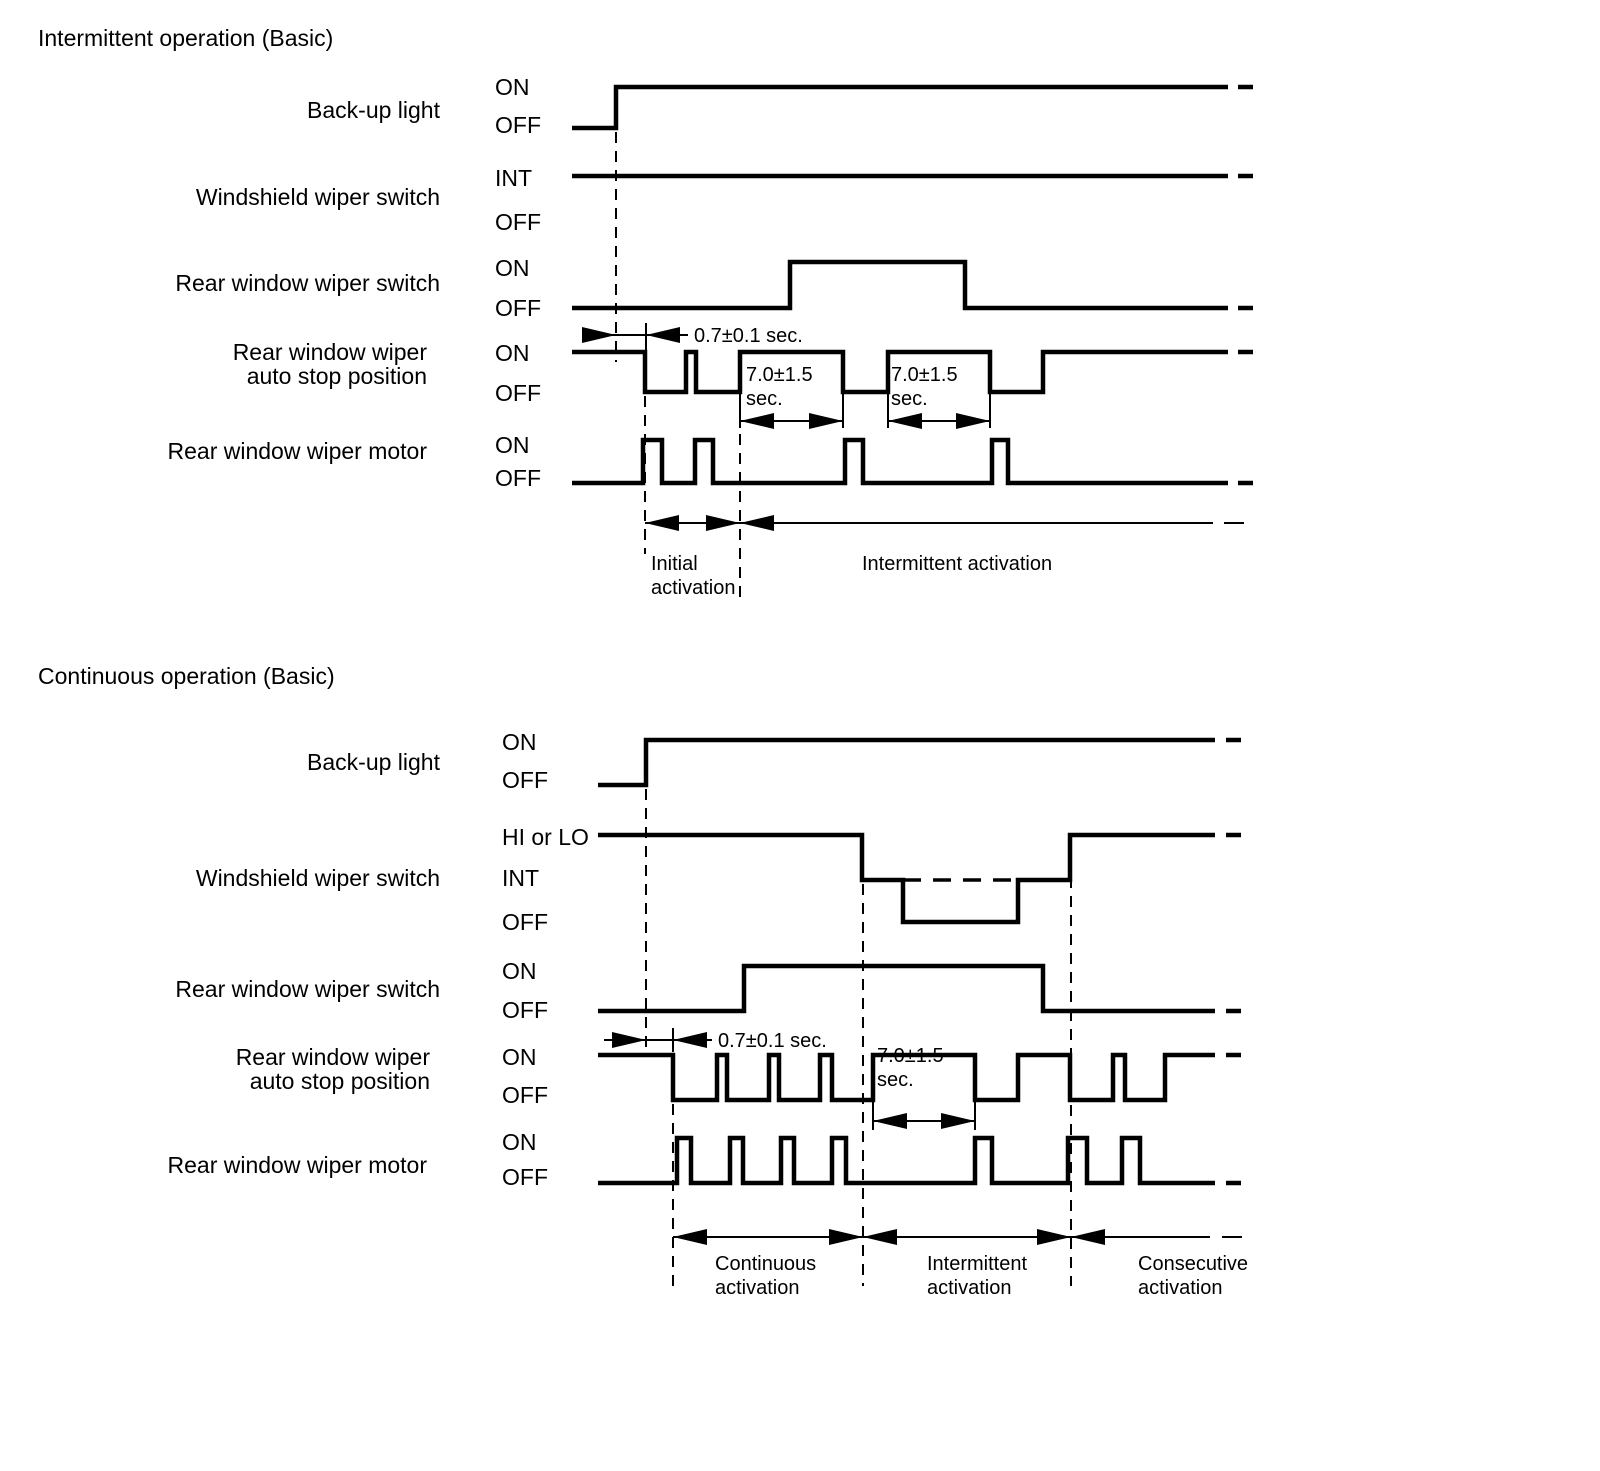 The image size is (1600, 1471). What do you see at coordinates (1193, 1264) in the screenshot?
I see `annotation-phase: Consecutive` at bounding box center [1193, 1264].